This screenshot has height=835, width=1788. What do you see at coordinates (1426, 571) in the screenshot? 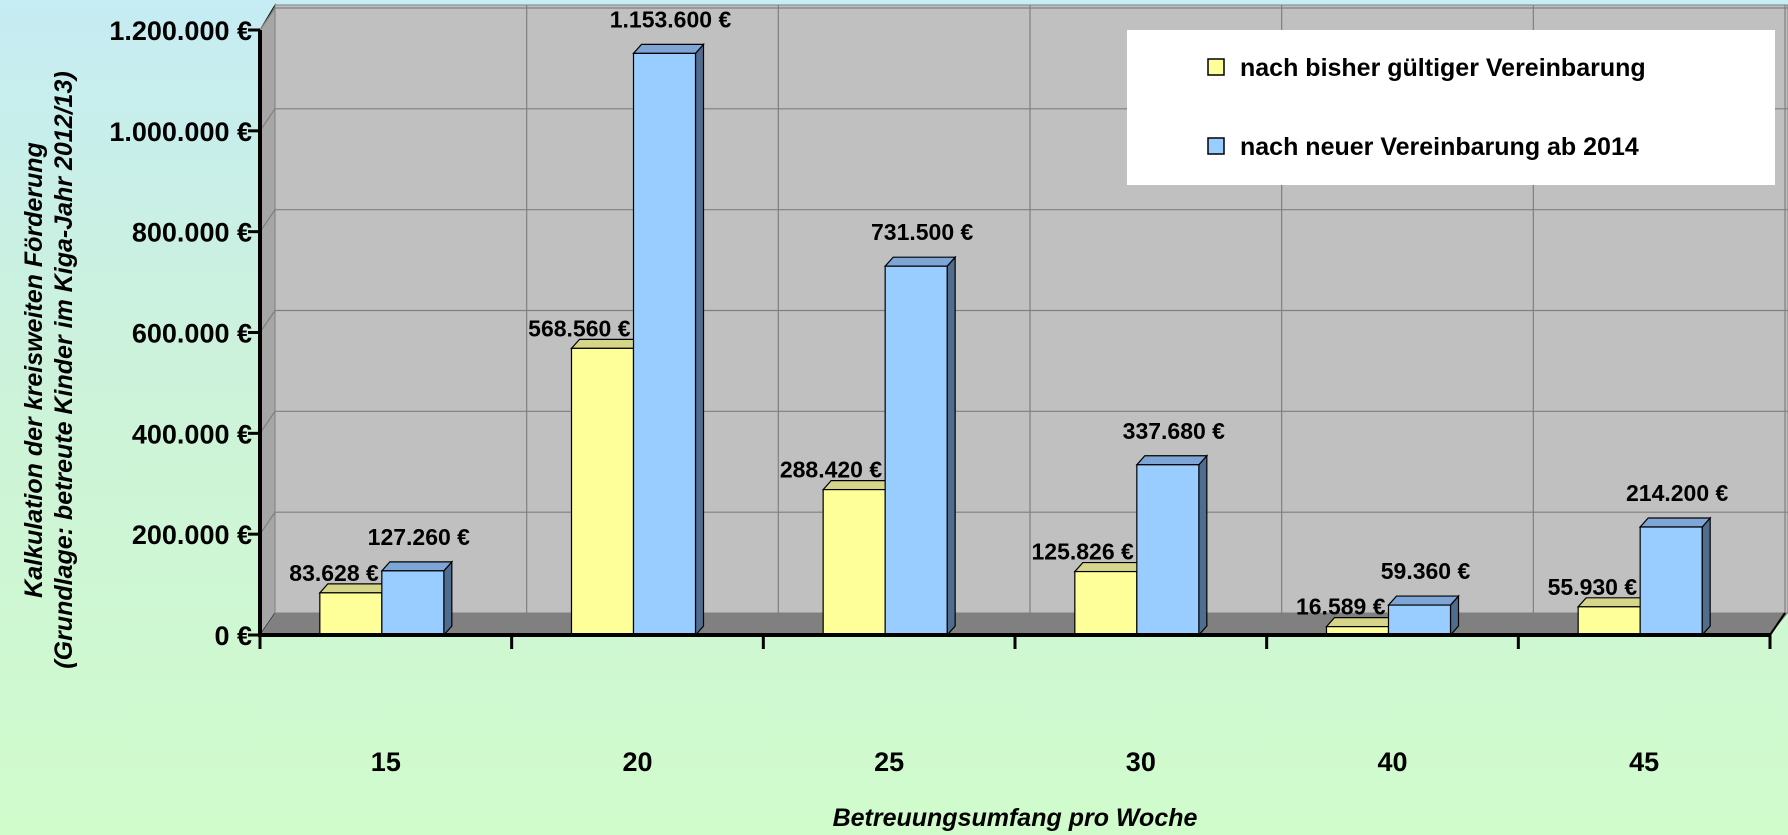
I see `data-label: 59.360 €` at bounding box center [1426, 571].